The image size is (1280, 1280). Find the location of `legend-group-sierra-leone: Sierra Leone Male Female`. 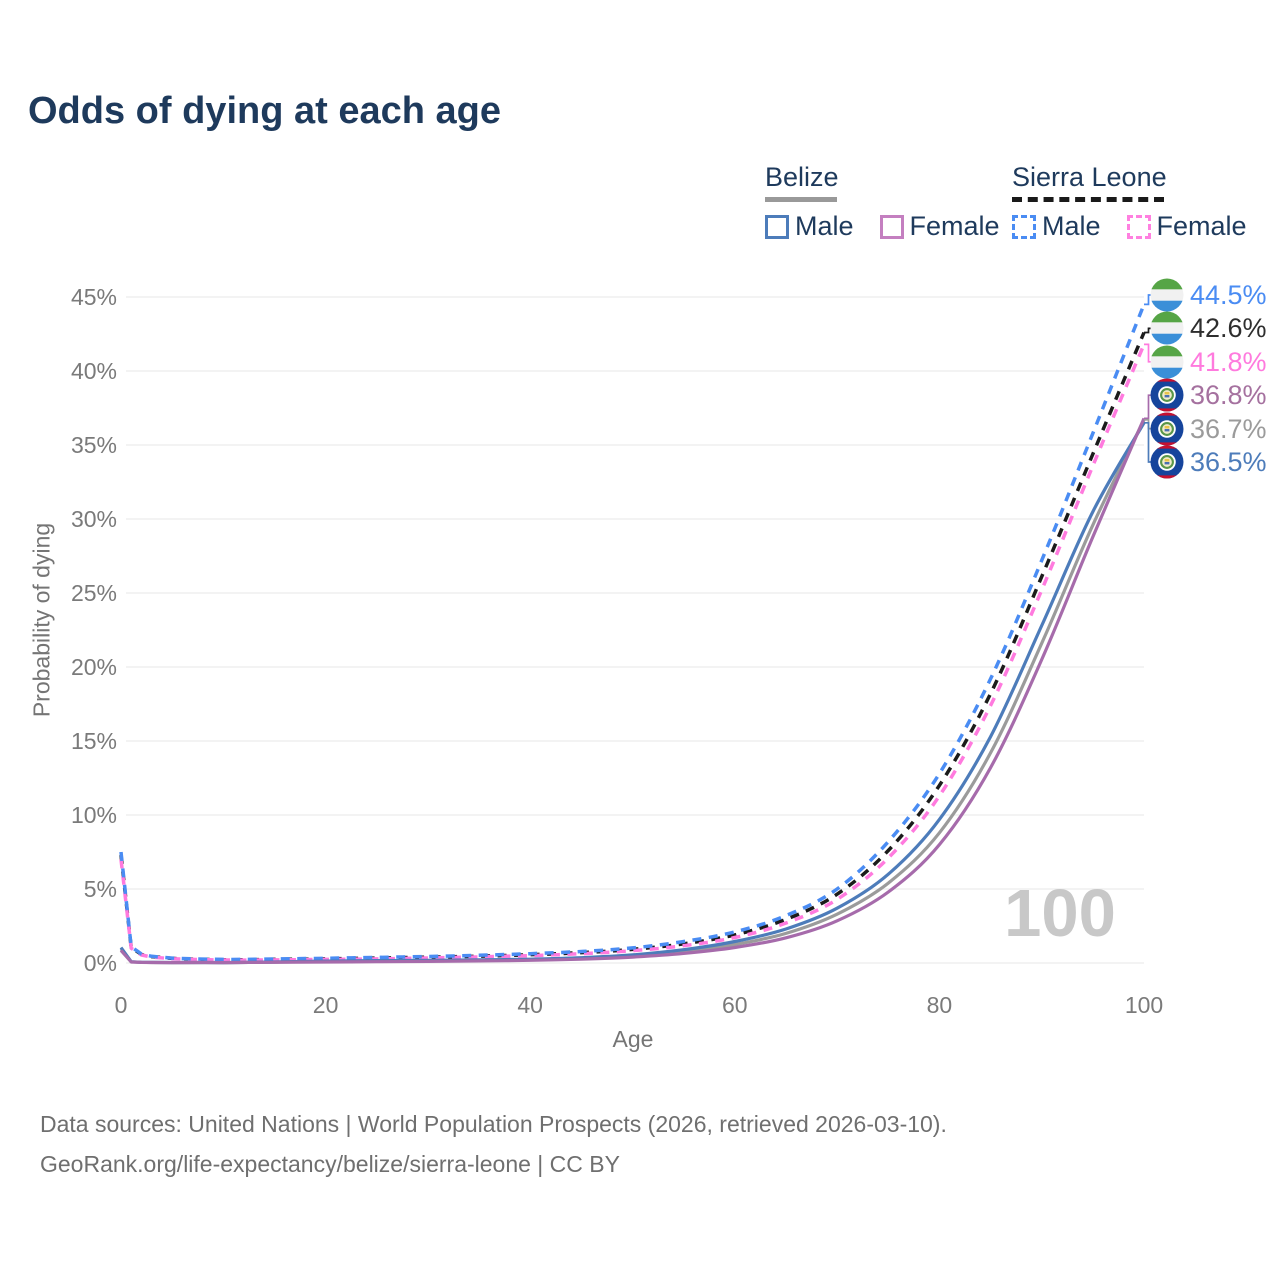

legend-group-sierra-leone: Sierra Leone Male Female is located at coordinates (1142, 202).